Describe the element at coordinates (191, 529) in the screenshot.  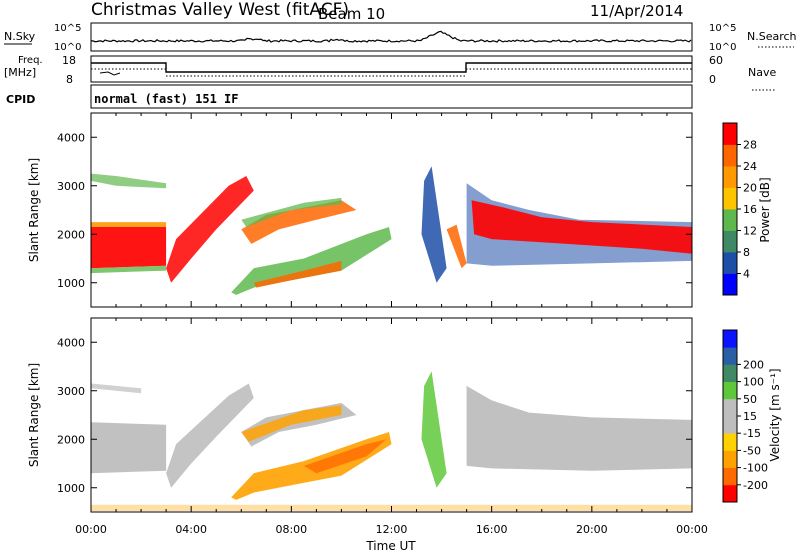
I see `x-tick-label: 04:00` at that location.